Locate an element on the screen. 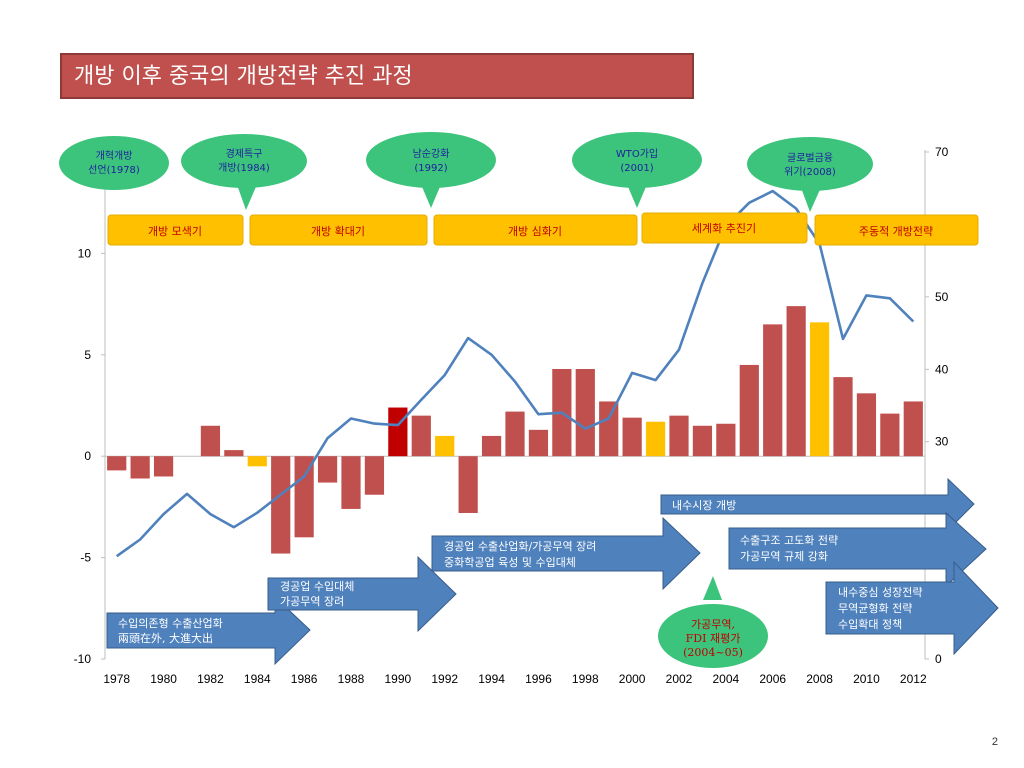  event-2001-line1: WTO가입 is located at coordinates (637, 153).